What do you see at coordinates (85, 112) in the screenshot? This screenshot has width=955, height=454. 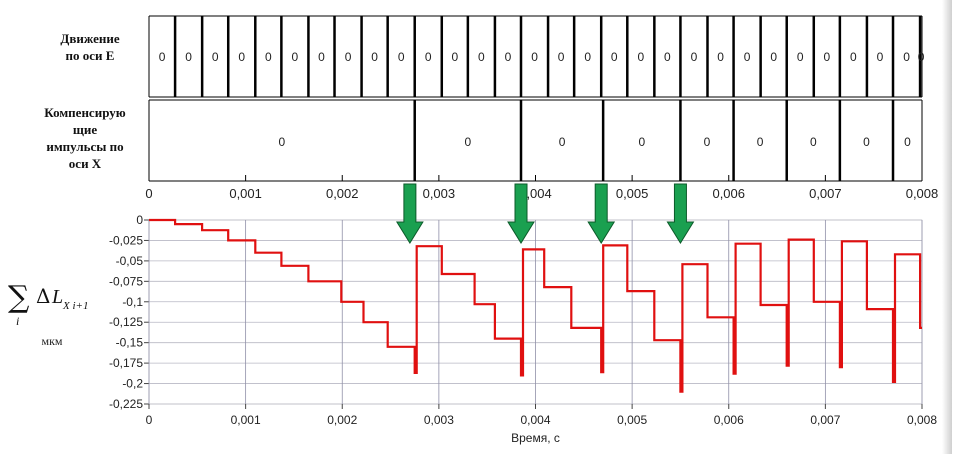 I see `row2-label-line1: Компенсирую` at bounding box center [85, 112].